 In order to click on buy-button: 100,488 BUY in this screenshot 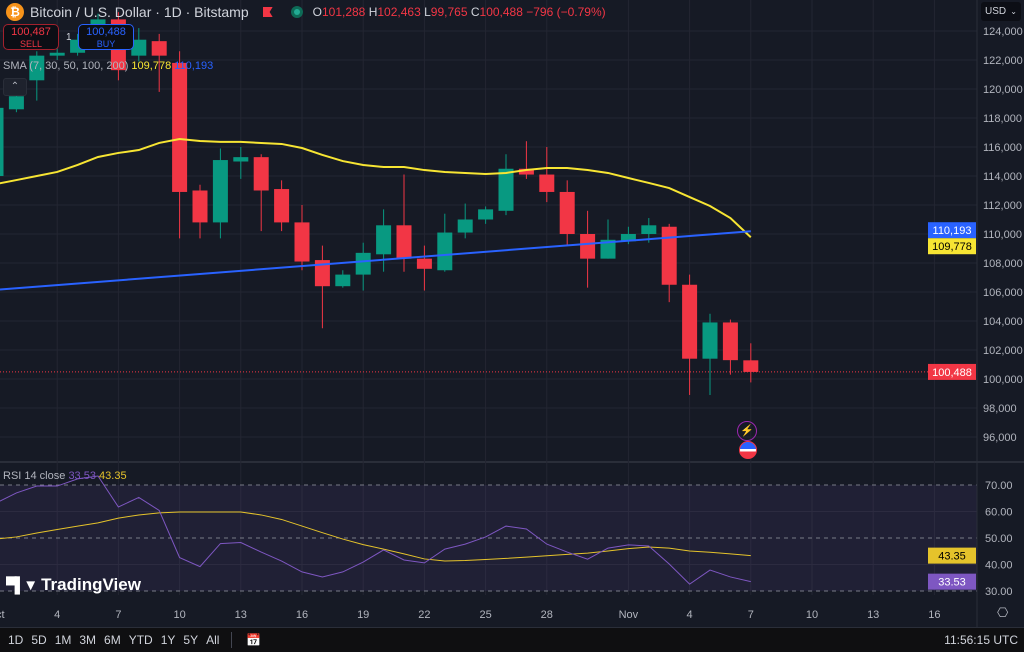, I will do `click(106, 37)`.